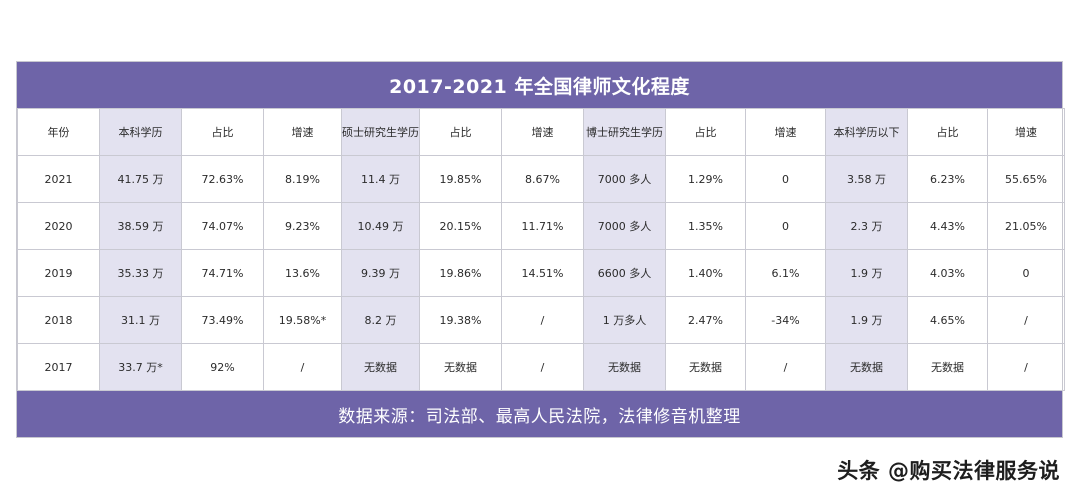  What do you see at coordinates (302, 226) in the screenshot?
I see `table-cell: 9.23%` at bounding box center [302, 226].